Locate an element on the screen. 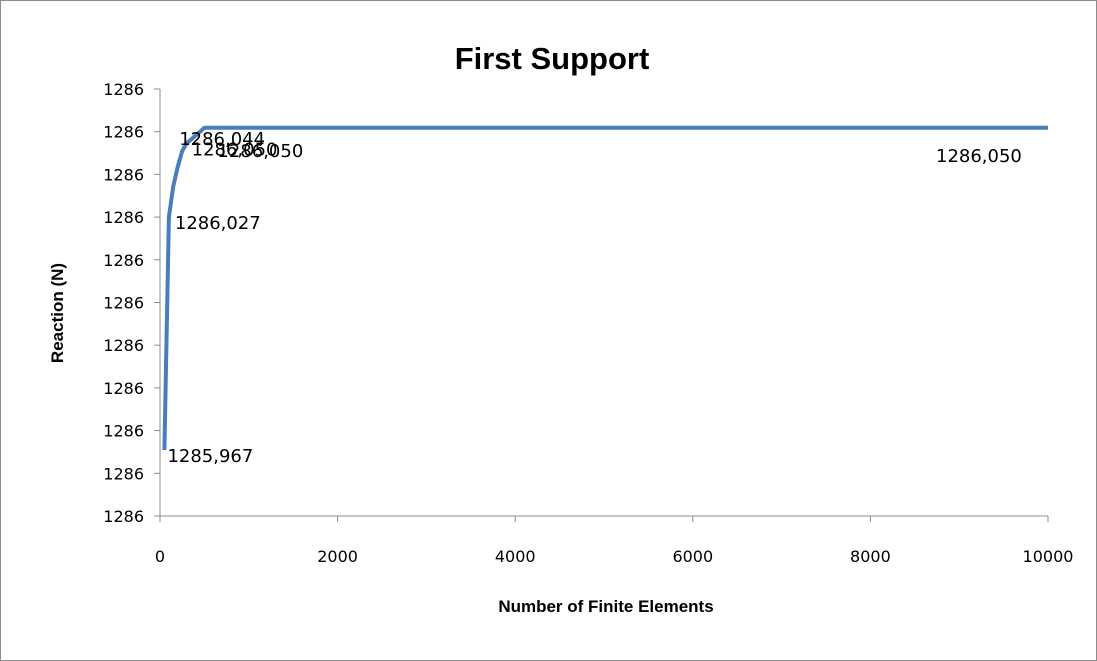  x-tick-label: 0 is located at coordinates (160, 556).